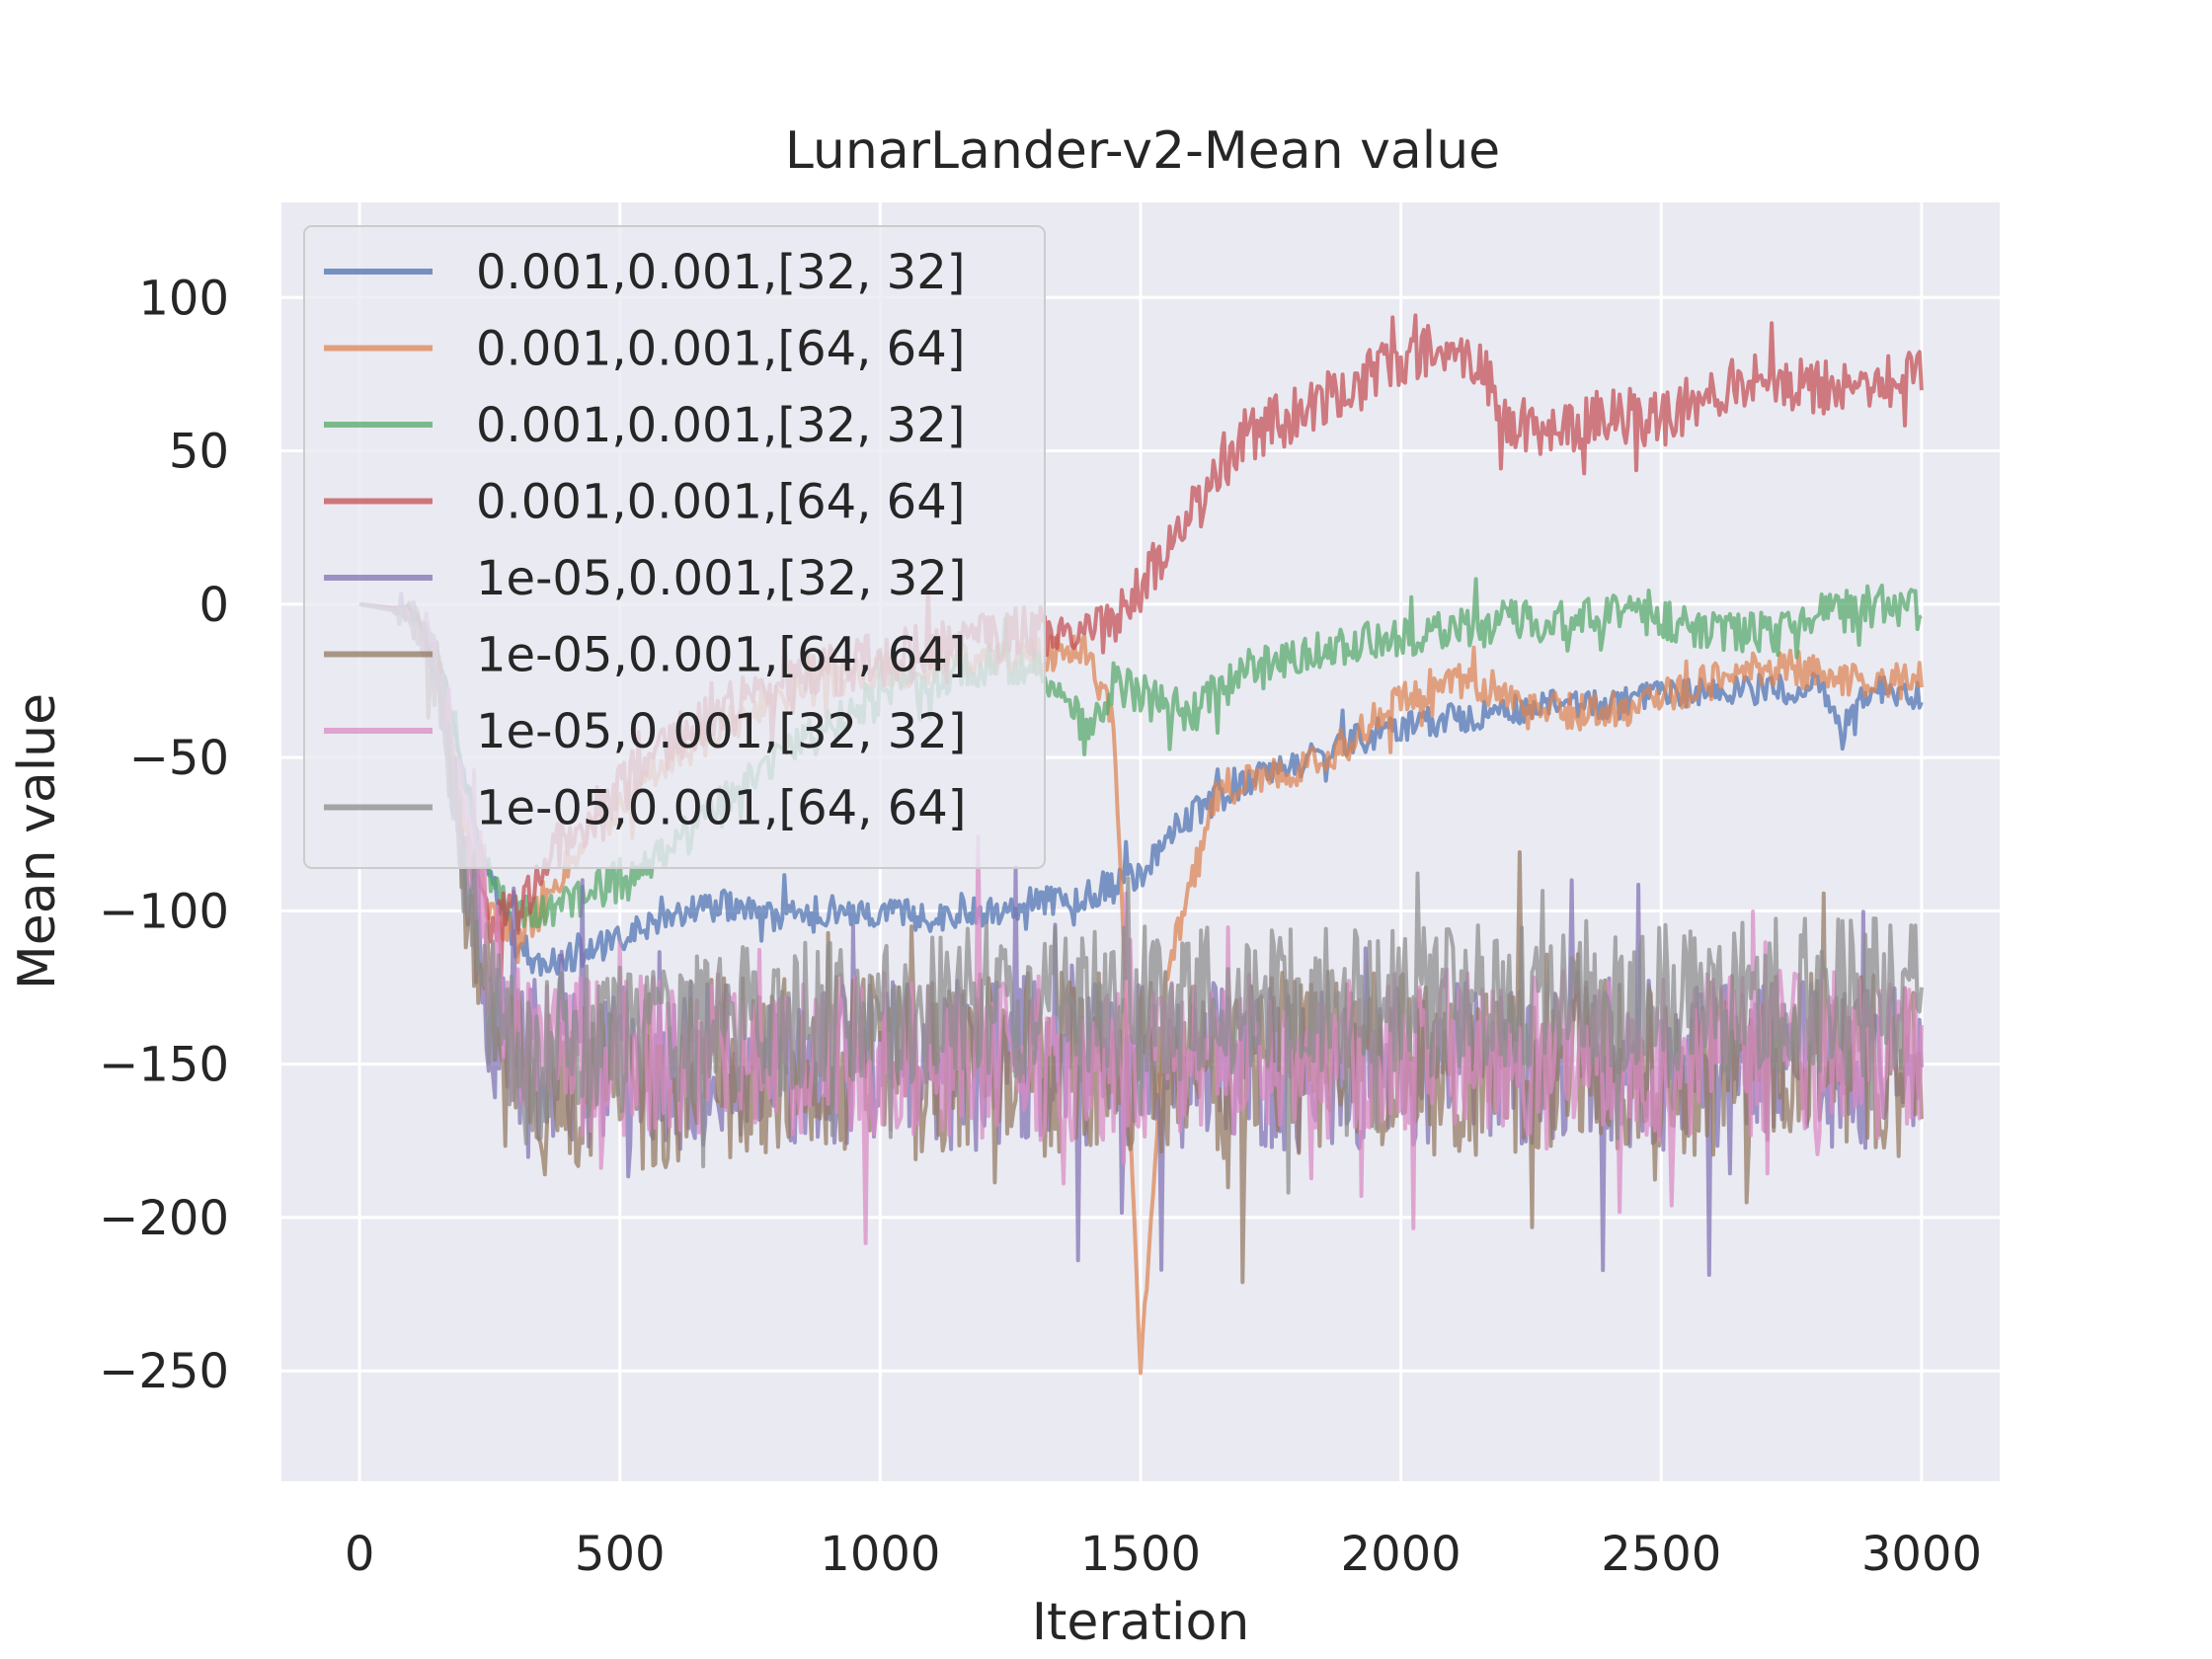 The width and height of the screenshot is (2212, 1659). I want to click on y-axis-label: Mean value, so click(38, 841).